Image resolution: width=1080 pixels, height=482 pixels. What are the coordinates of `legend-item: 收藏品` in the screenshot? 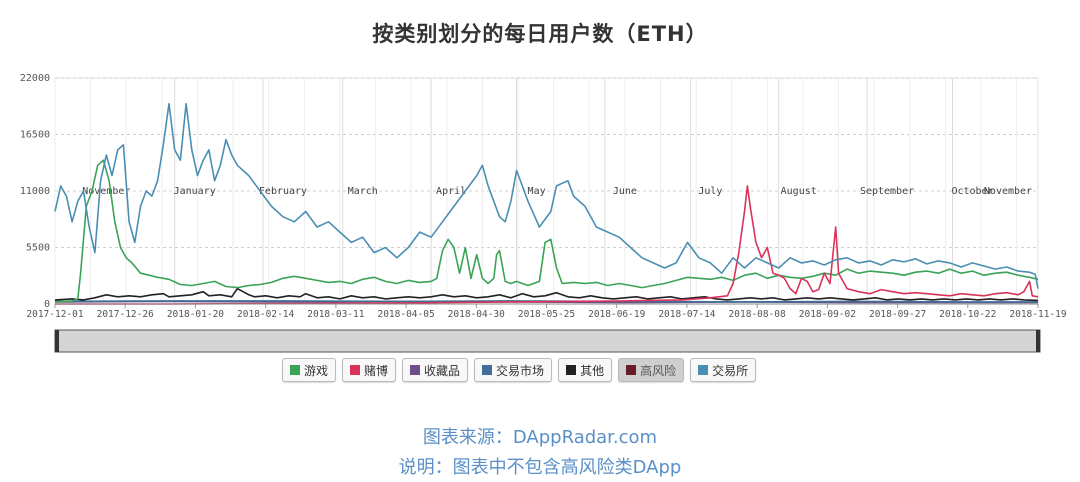 It's located at (435, 370).